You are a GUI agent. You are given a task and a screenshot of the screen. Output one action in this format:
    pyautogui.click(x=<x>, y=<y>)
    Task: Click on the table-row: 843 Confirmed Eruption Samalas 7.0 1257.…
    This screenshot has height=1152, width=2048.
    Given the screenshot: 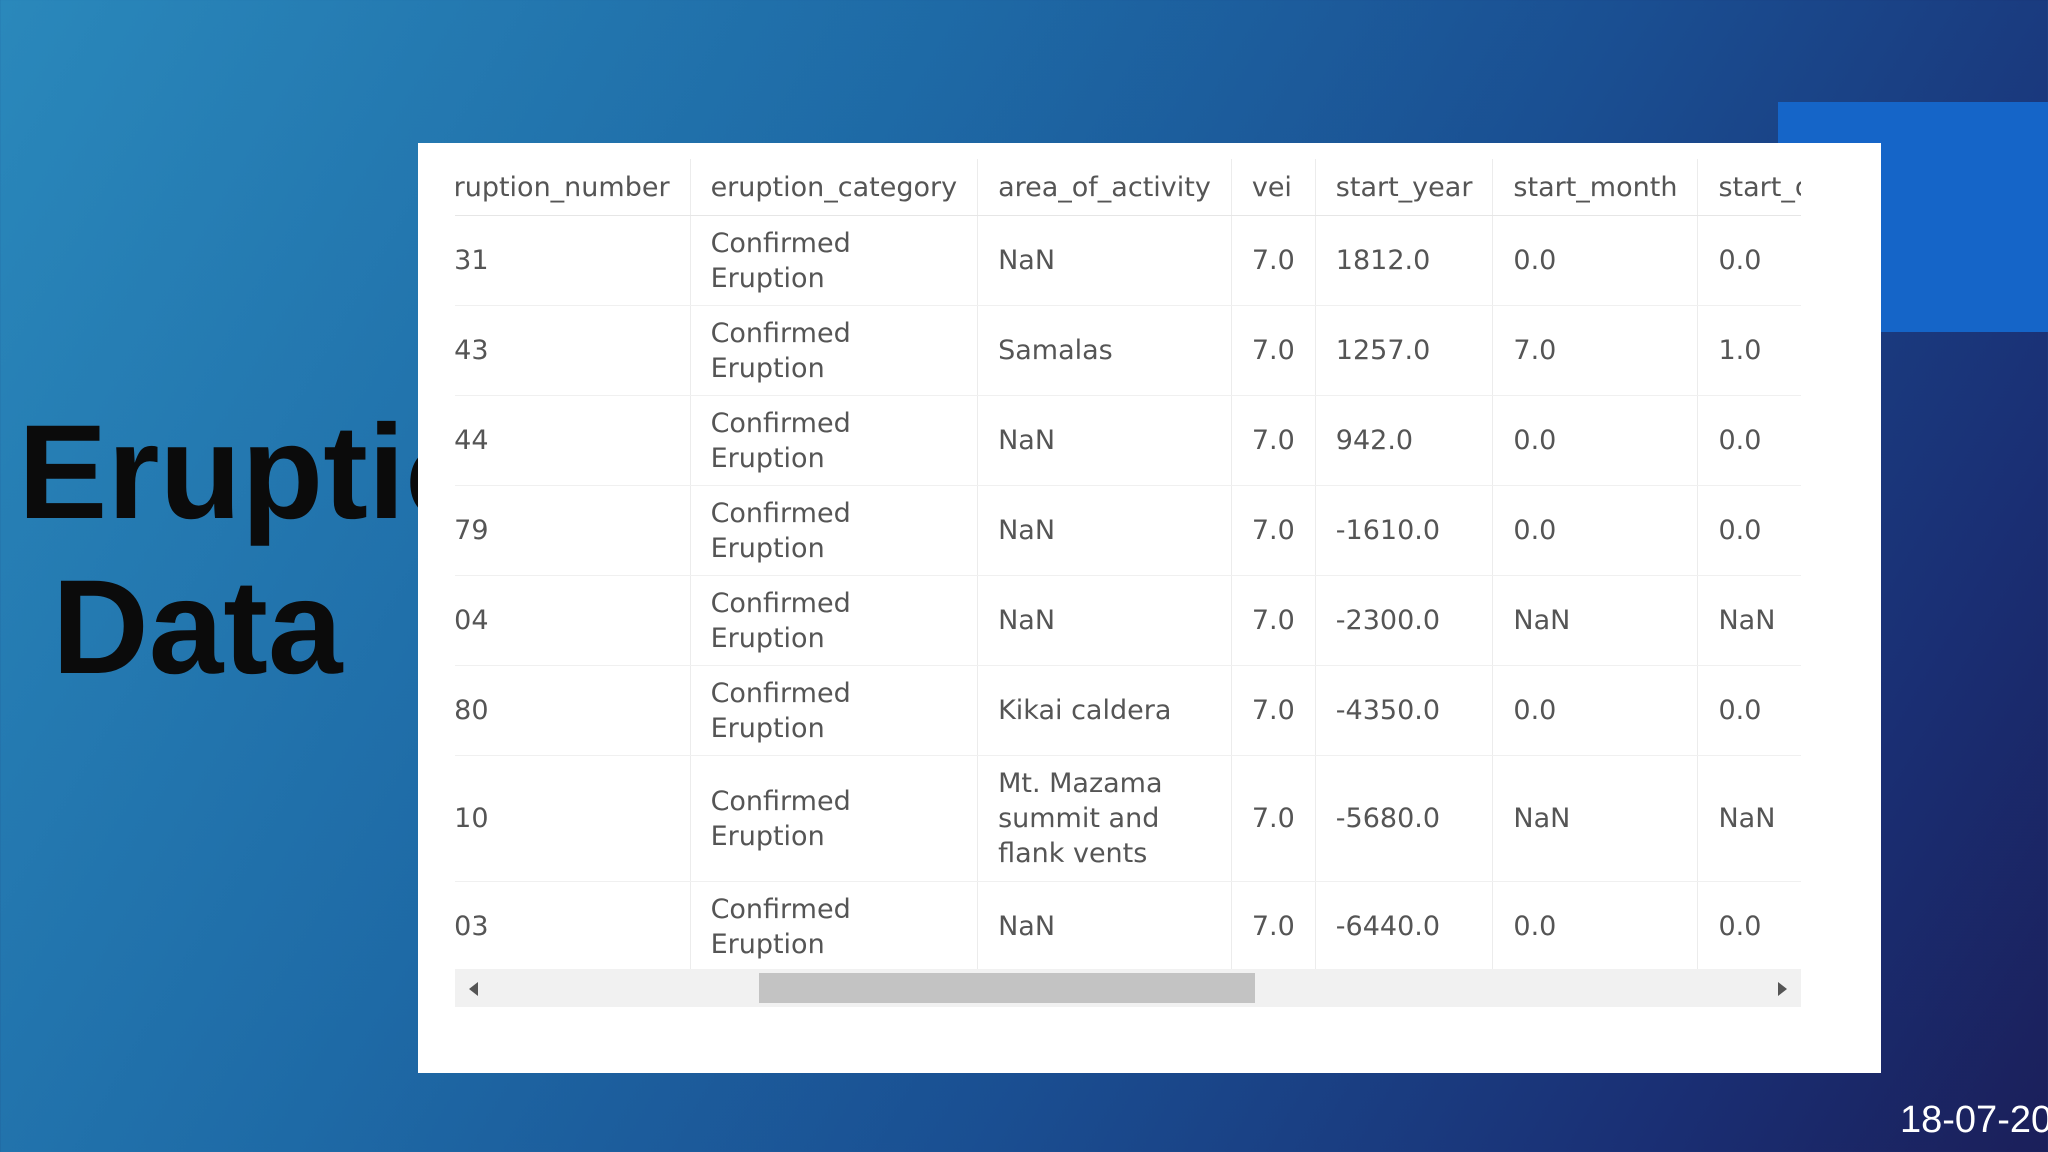 What is the action you would take?
    pyautogui.click(x=1128, y=350)
    